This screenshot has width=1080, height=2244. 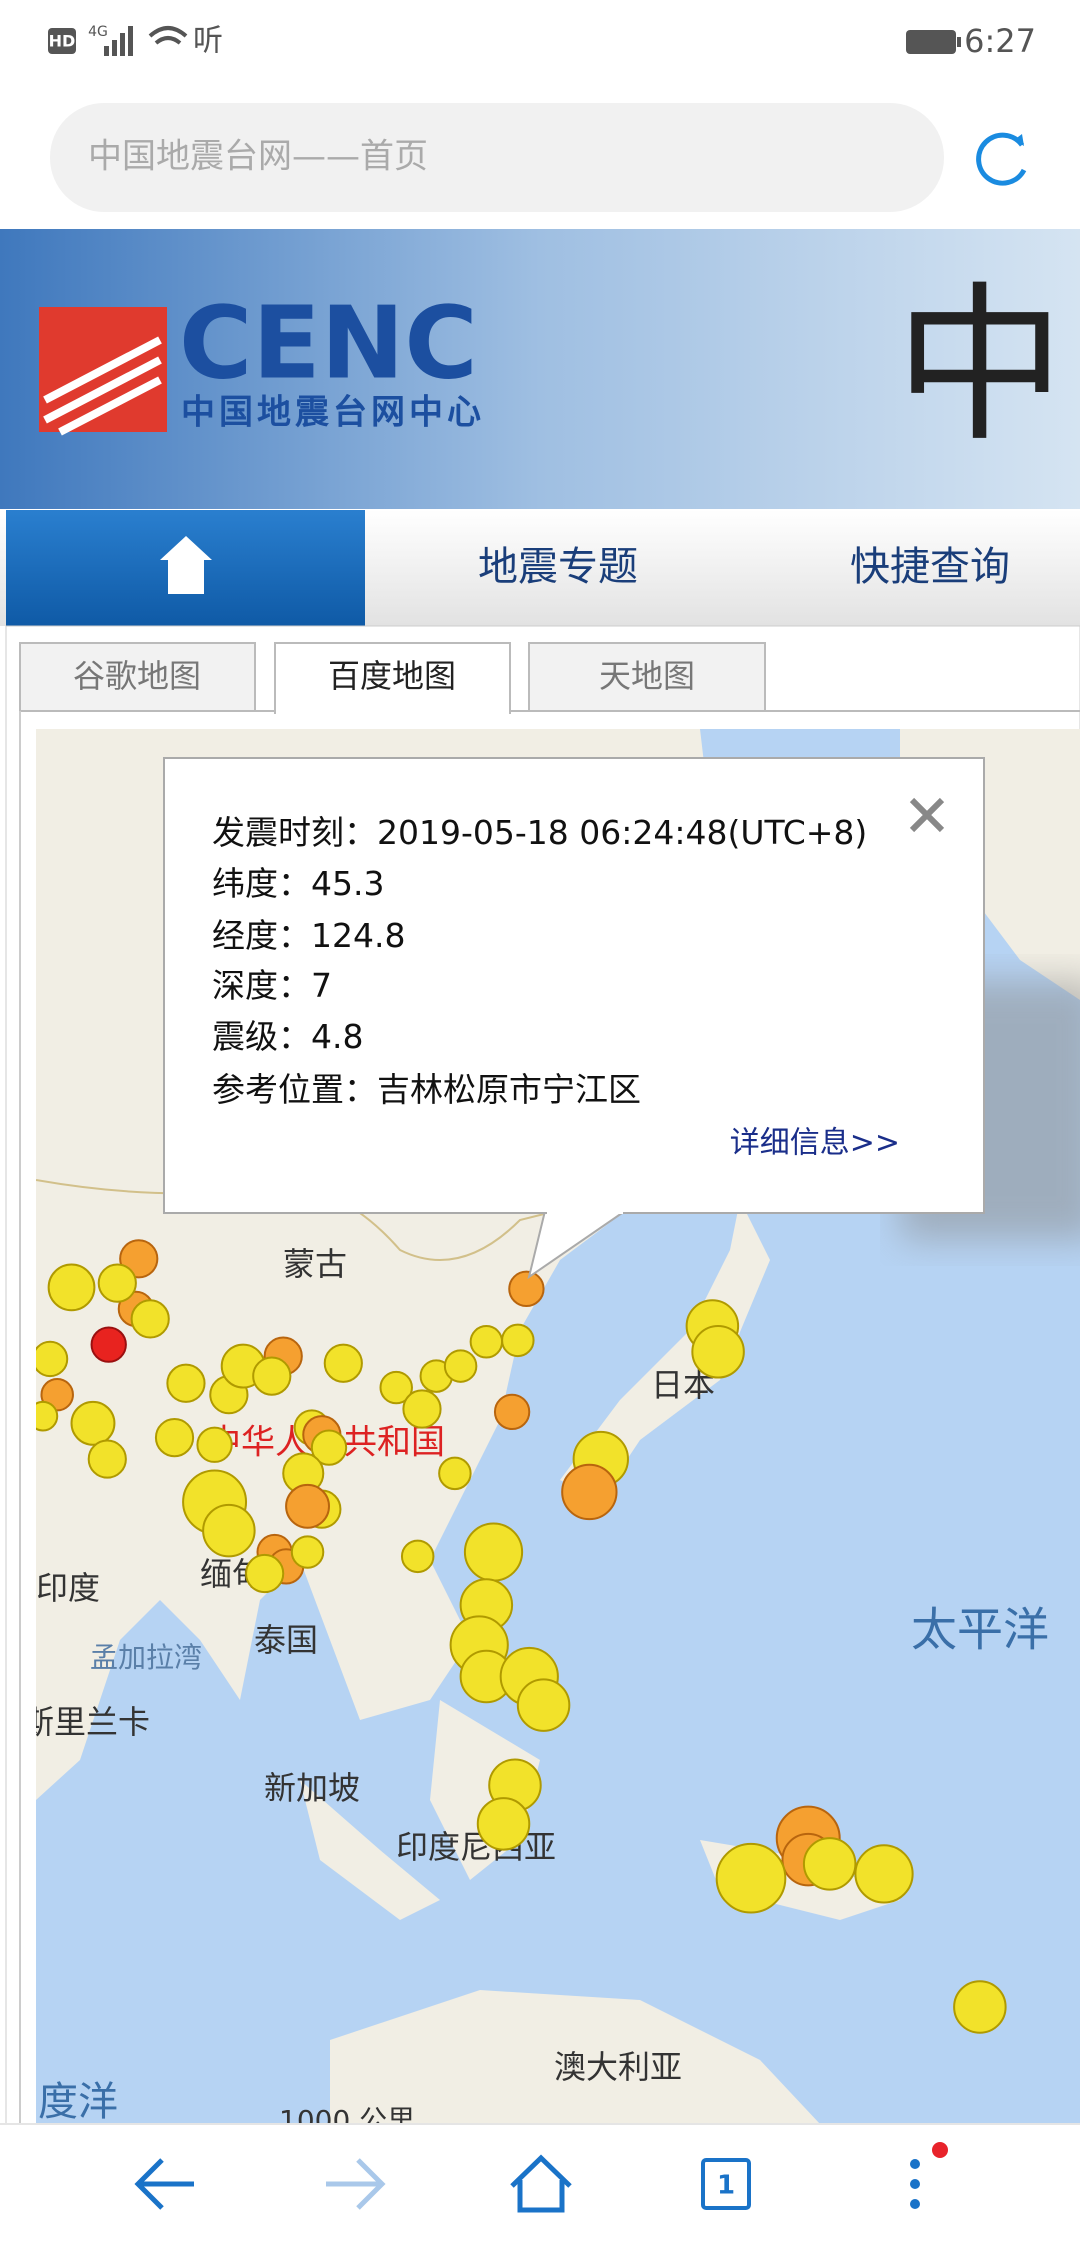 What do you see at coordinates (665, 1350) in the screenshot?
I see `land-japan` at bounding box center [665, 1350].